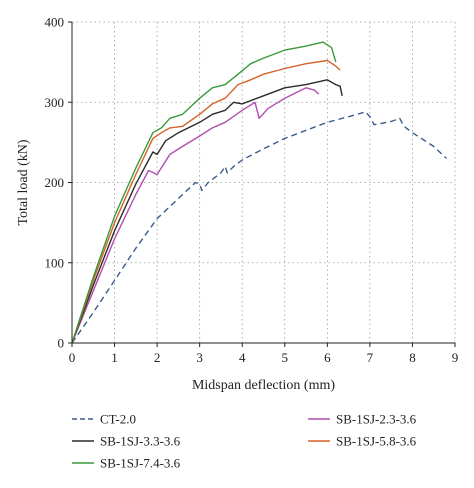 Image resolution: width=474 pixels, height=488 pixels. I want to click on x-tick-label-3: 3, so click(199, 357).